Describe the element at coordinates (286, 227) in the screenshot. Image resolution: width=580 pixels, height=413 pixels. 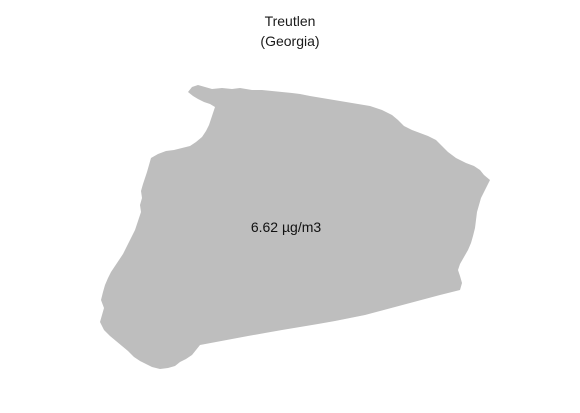
I see `region-value-label: 6.62 µg/m3` at that location.